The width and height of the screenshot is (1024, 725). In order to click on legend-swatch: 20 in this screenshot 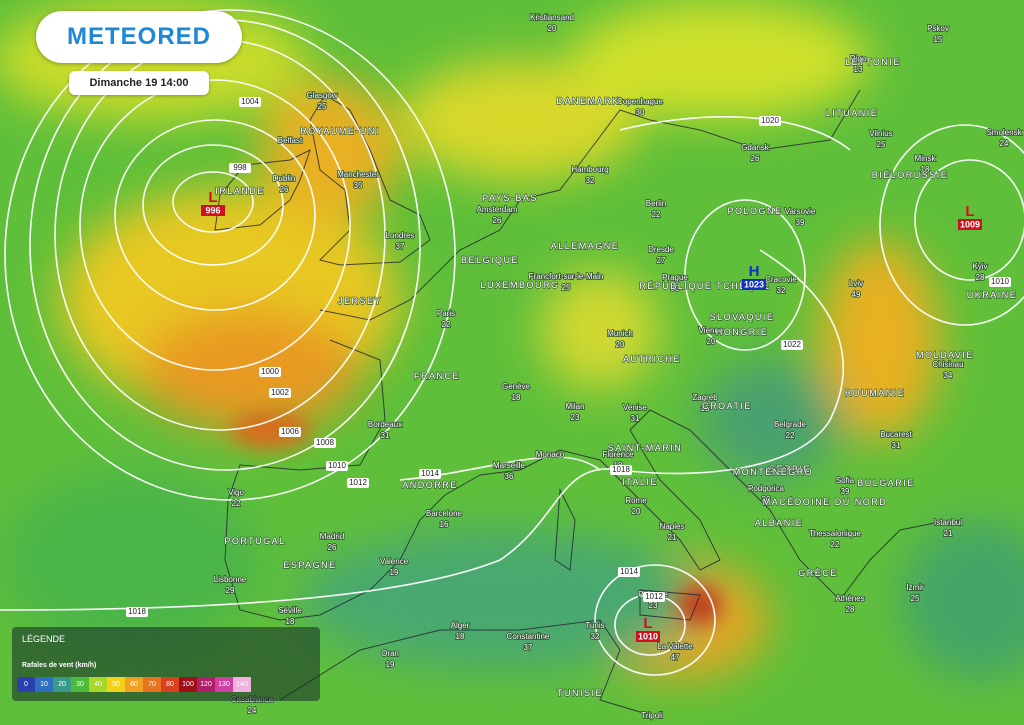, I will do `click(62, 684)`.